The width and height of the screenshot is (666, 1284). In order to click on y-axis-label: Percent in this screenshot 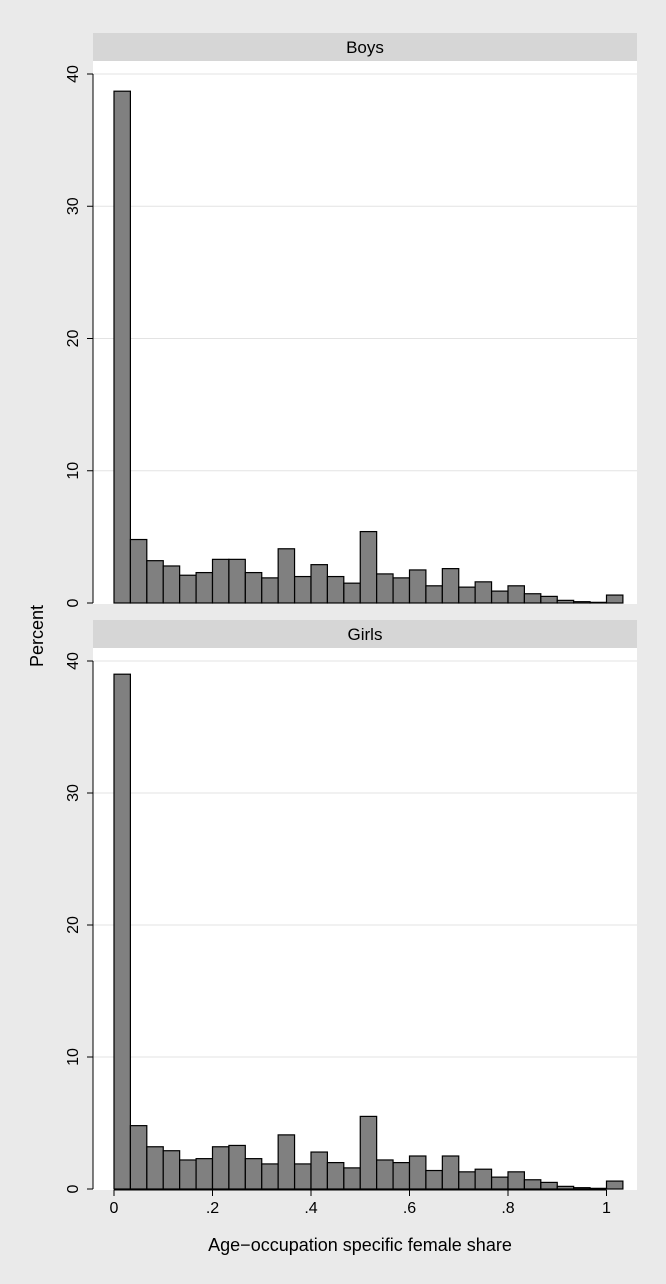, I will do `click(37, 636)`.